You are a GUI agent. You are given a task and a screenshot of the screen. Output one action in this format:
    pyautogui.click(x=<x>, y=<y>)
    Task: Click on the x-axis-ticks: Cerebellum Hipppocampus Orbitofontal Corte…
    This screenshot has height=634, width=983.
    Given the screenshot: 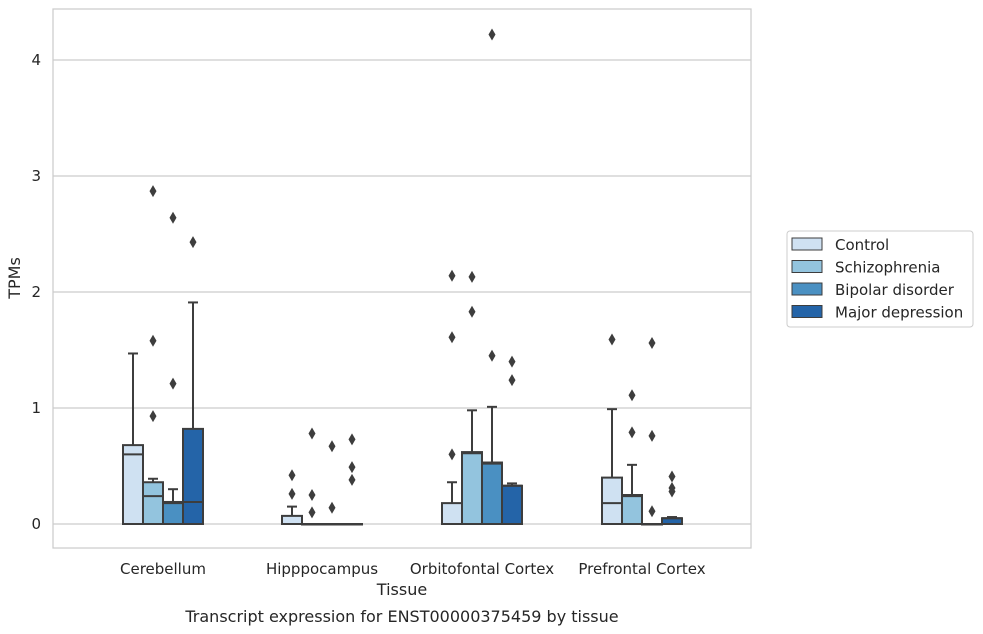 What is the action you would take?
    pyautogui.click(x=413, y=569)
    